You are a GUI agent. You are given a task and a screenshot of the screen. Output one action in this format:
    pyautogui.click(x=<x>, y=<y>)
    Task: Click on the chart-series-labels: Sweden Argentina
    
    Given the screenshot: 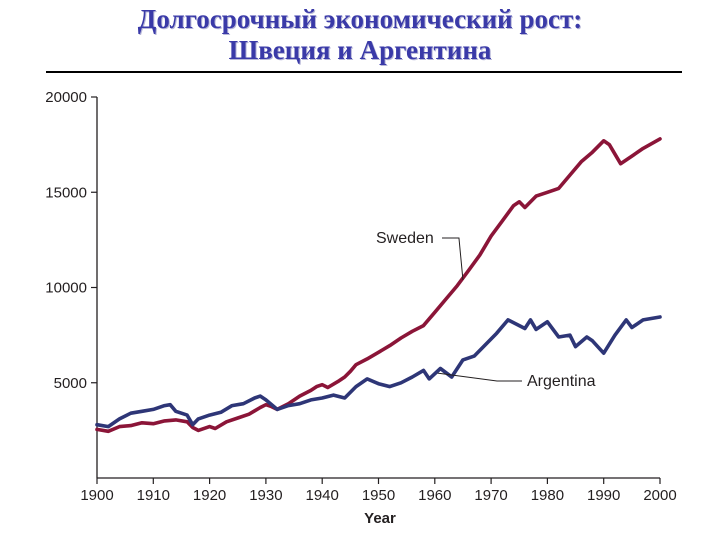 What is the action you would take?
    pyautogui.click(x=486, y=310)
    